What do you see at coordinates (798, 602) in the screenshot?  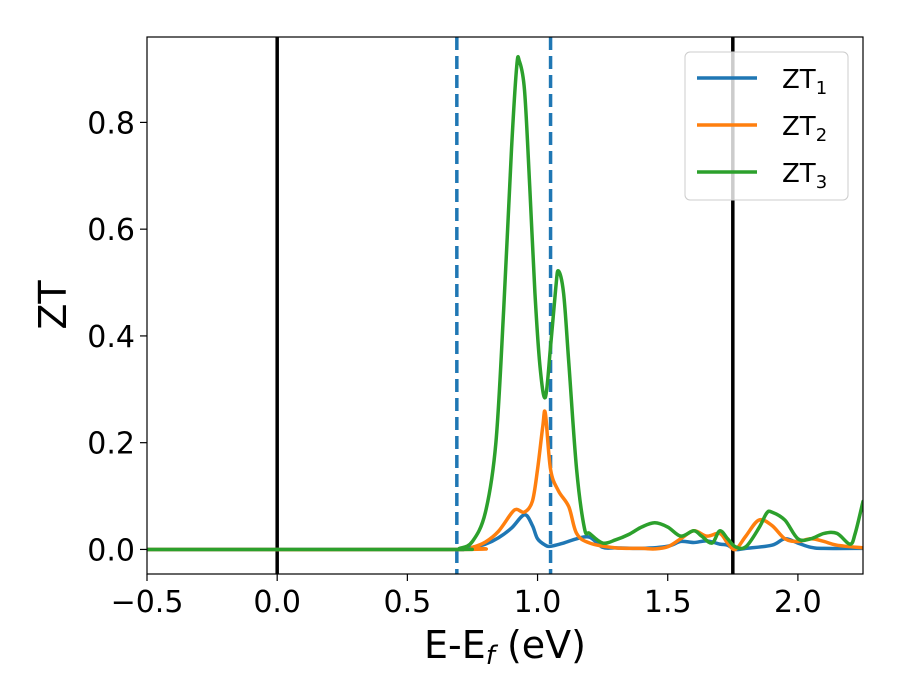 I see `x-tick-label-5: 2.0` at bounding box center [798, 602].